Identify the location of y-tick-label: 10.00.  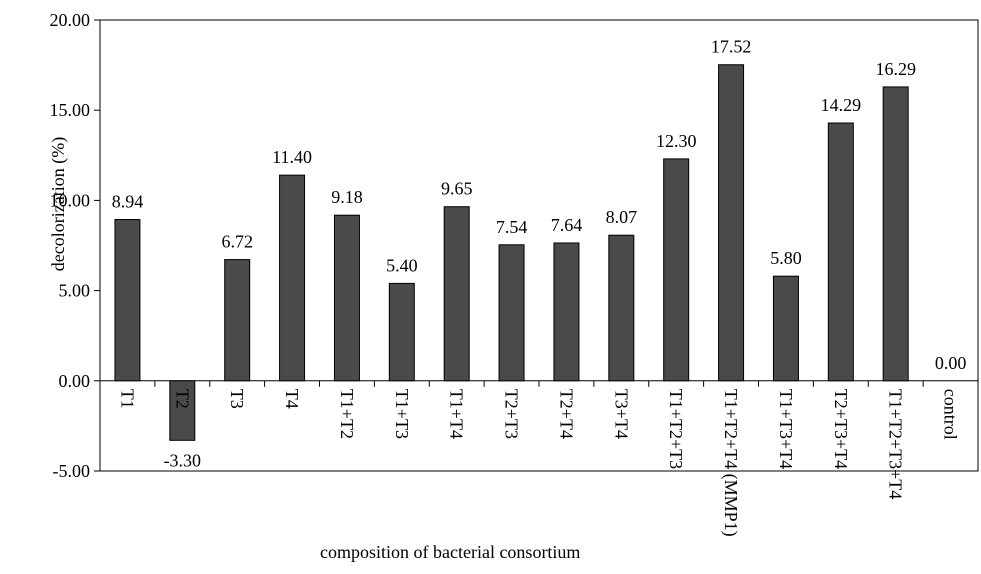
(70, 200).